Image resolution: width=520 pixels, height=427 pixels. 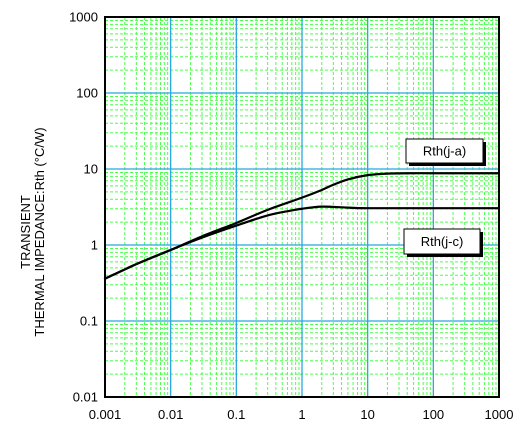 I want to click on x-tick-labels: 0.001 0.01 0.1 1 10 100 1000, so click(x=301, y=414).